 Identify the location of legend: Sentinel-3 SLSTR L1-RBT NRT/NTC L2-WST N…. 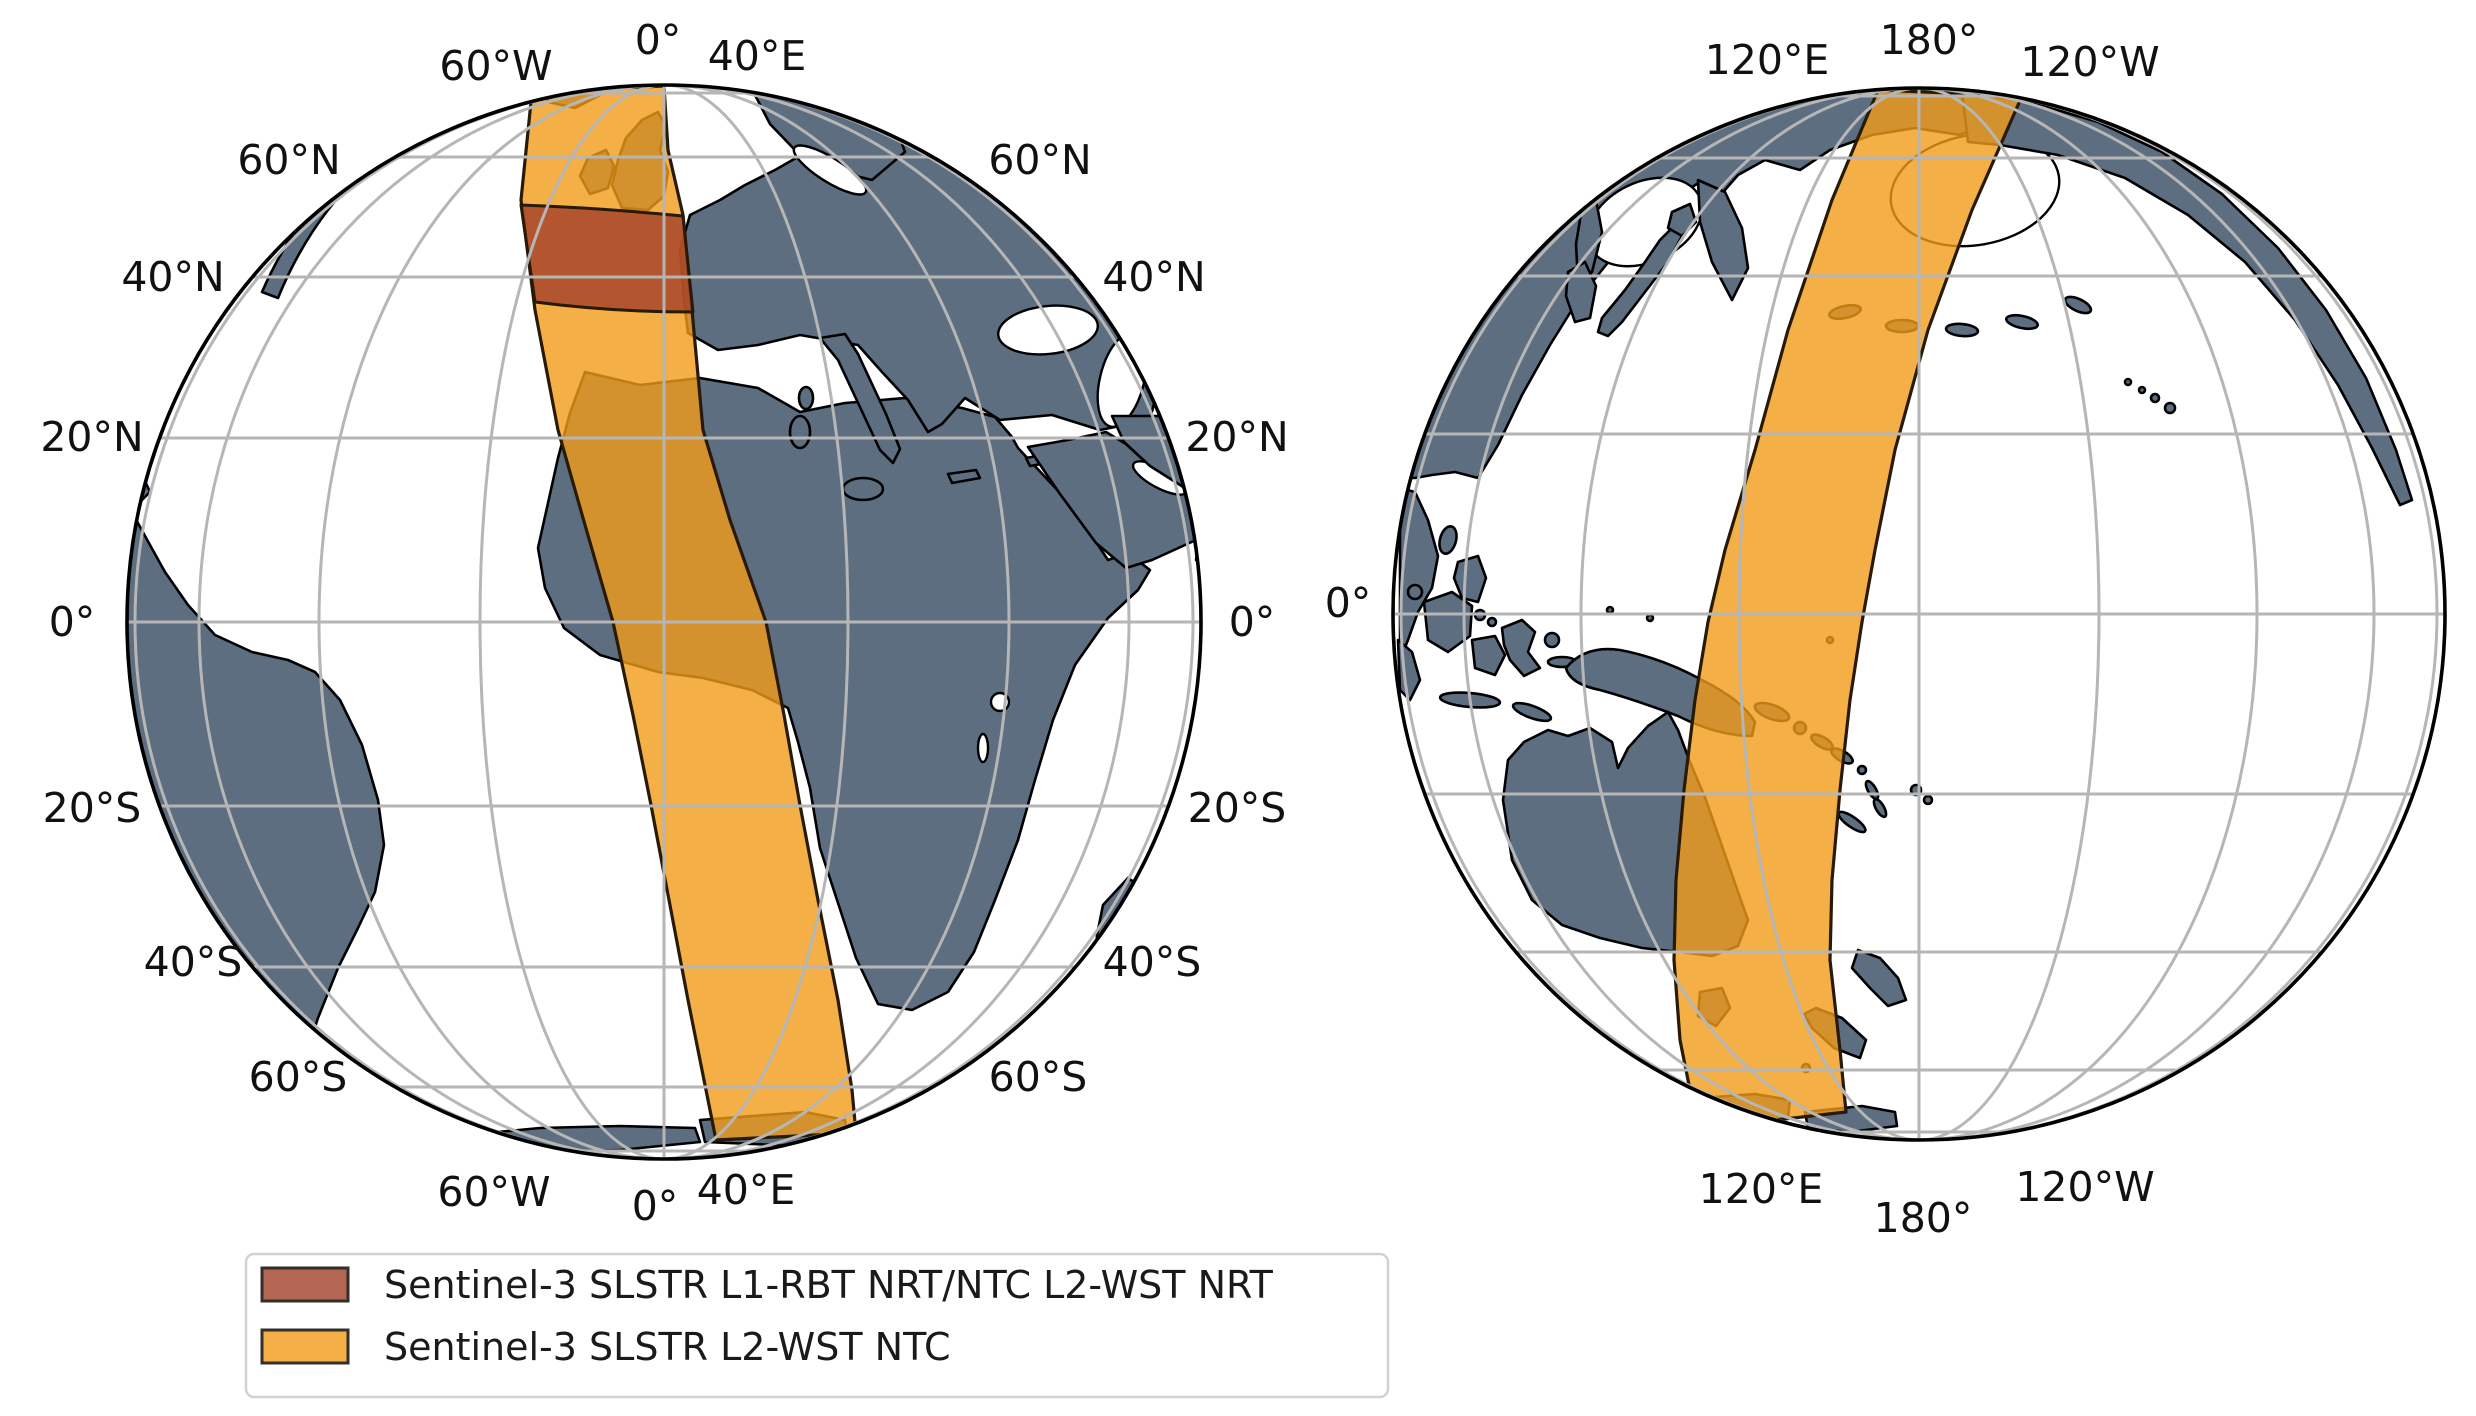
(817, 1325).